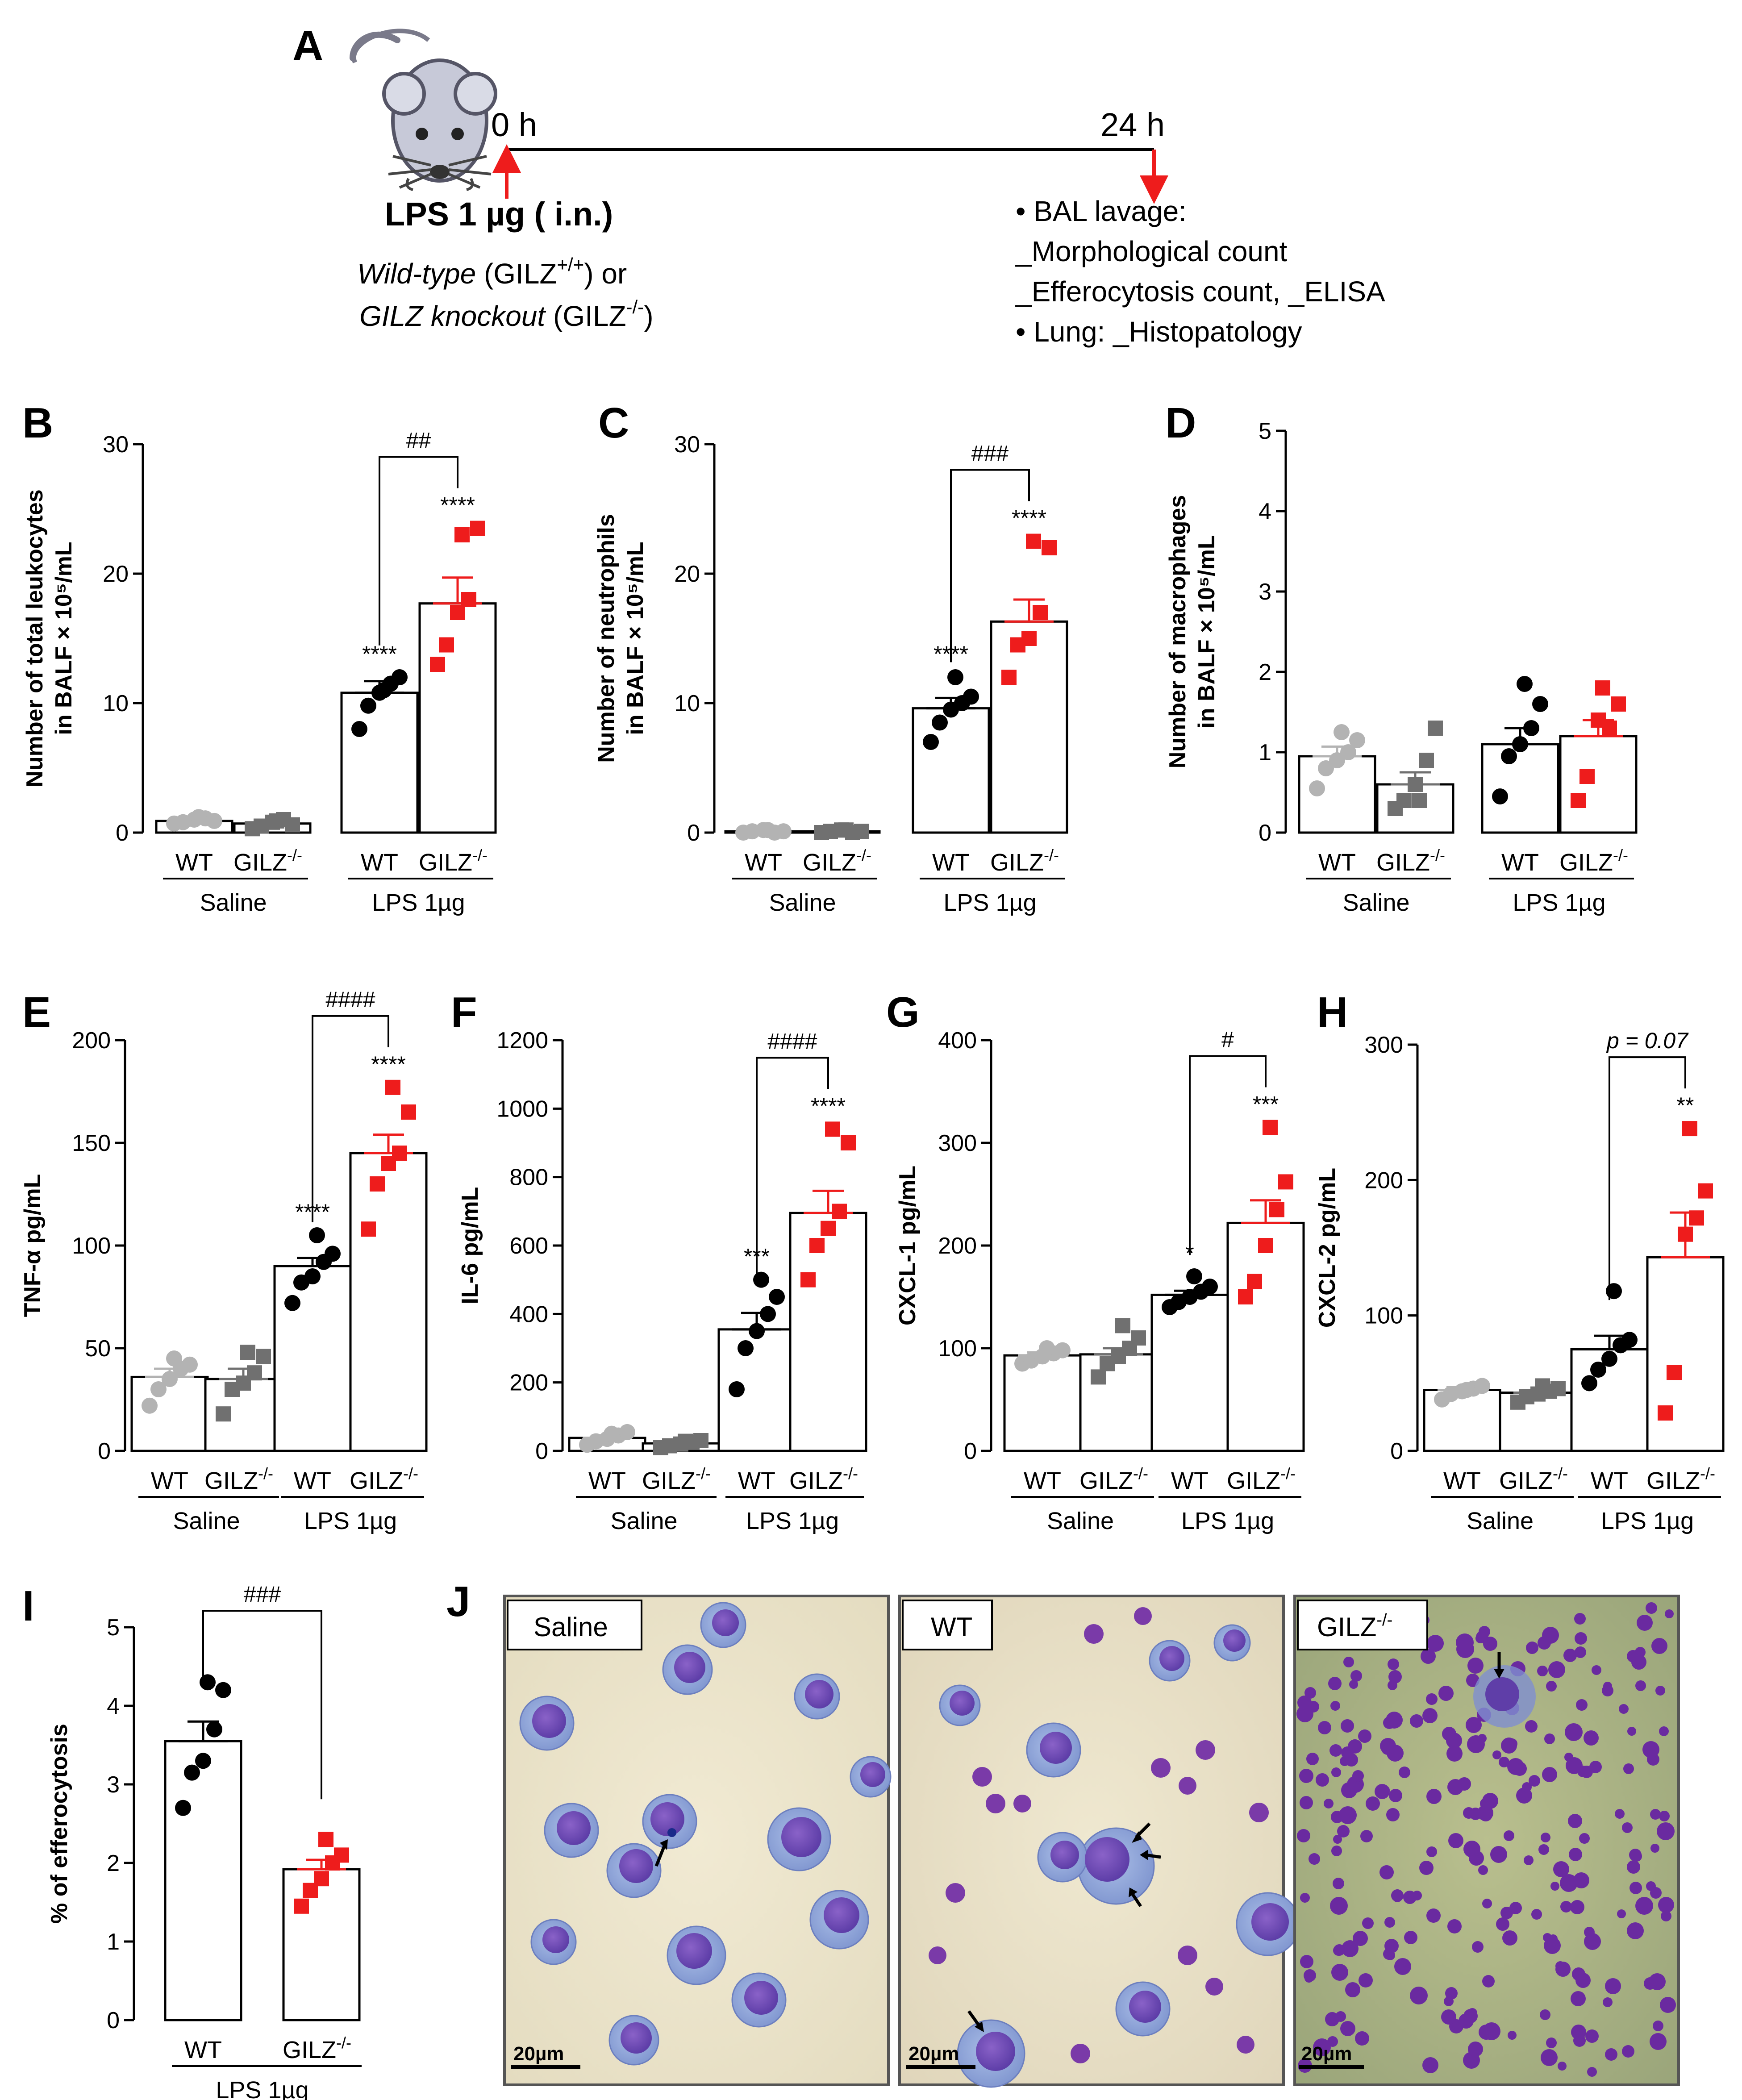 The width and height of the screenshot is (1742, 2100). I want to click on y-tick-label: 5, so click(1265, 431).